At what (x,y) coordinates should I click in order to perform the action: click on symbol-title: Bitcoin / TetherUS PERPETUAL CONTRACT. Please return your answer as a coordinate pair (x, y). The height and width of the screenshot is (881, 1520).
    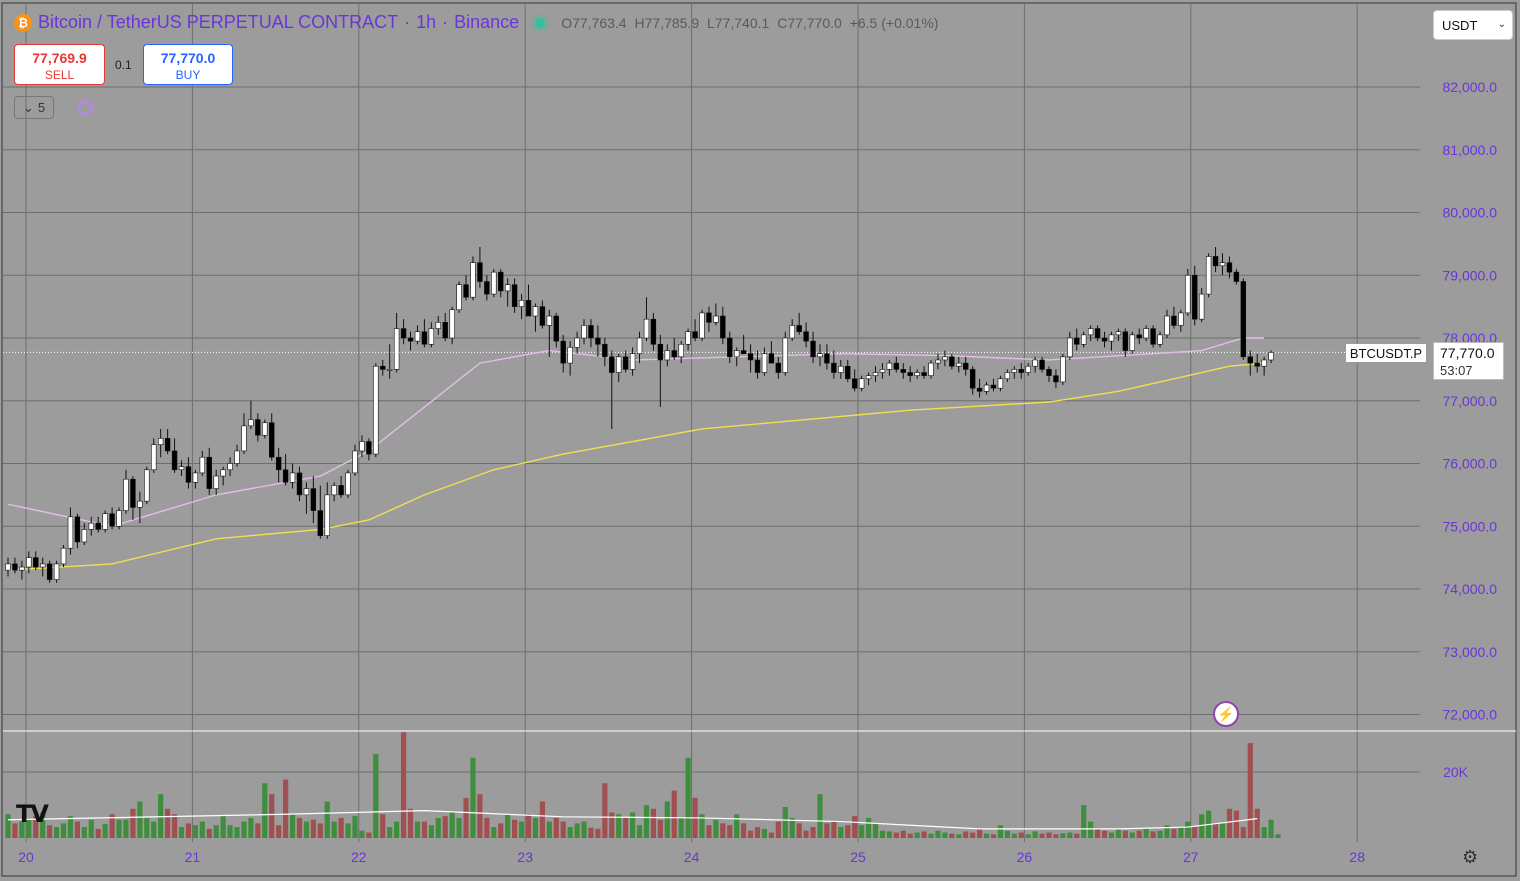
    Looking at the image, I should click on (218, 22).